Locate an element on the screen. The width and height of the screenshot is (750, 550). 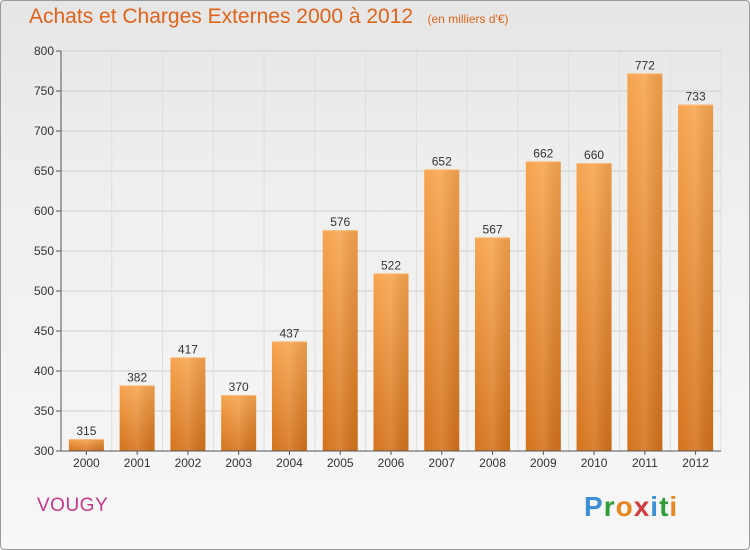
x-tick-label: 2002 is located at coordinates (188, 463).